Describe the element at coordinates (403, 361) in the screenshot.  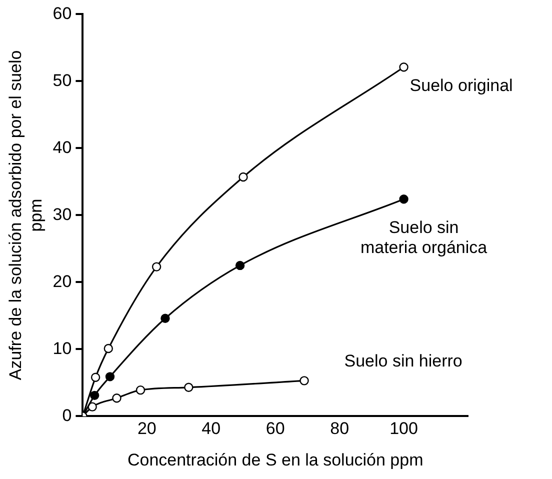
I see `text: Suelo sin hierro` at that location.